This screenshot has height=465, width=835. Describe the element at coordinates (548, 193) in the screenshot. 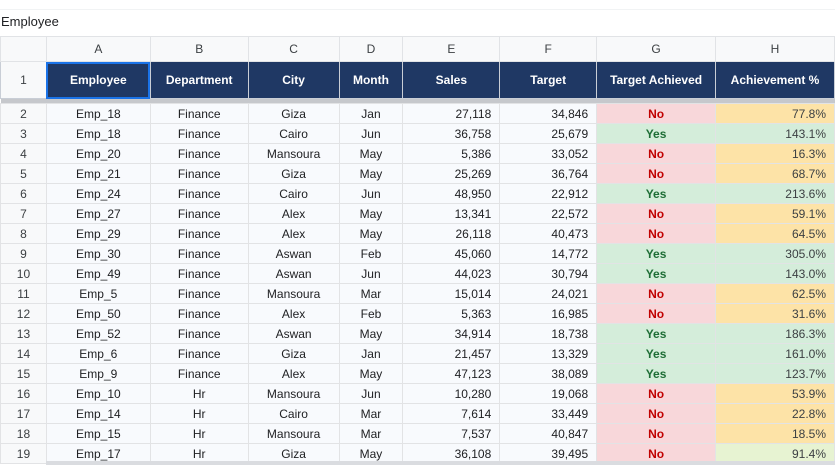

I see `target-cell: 22,912` at that location.